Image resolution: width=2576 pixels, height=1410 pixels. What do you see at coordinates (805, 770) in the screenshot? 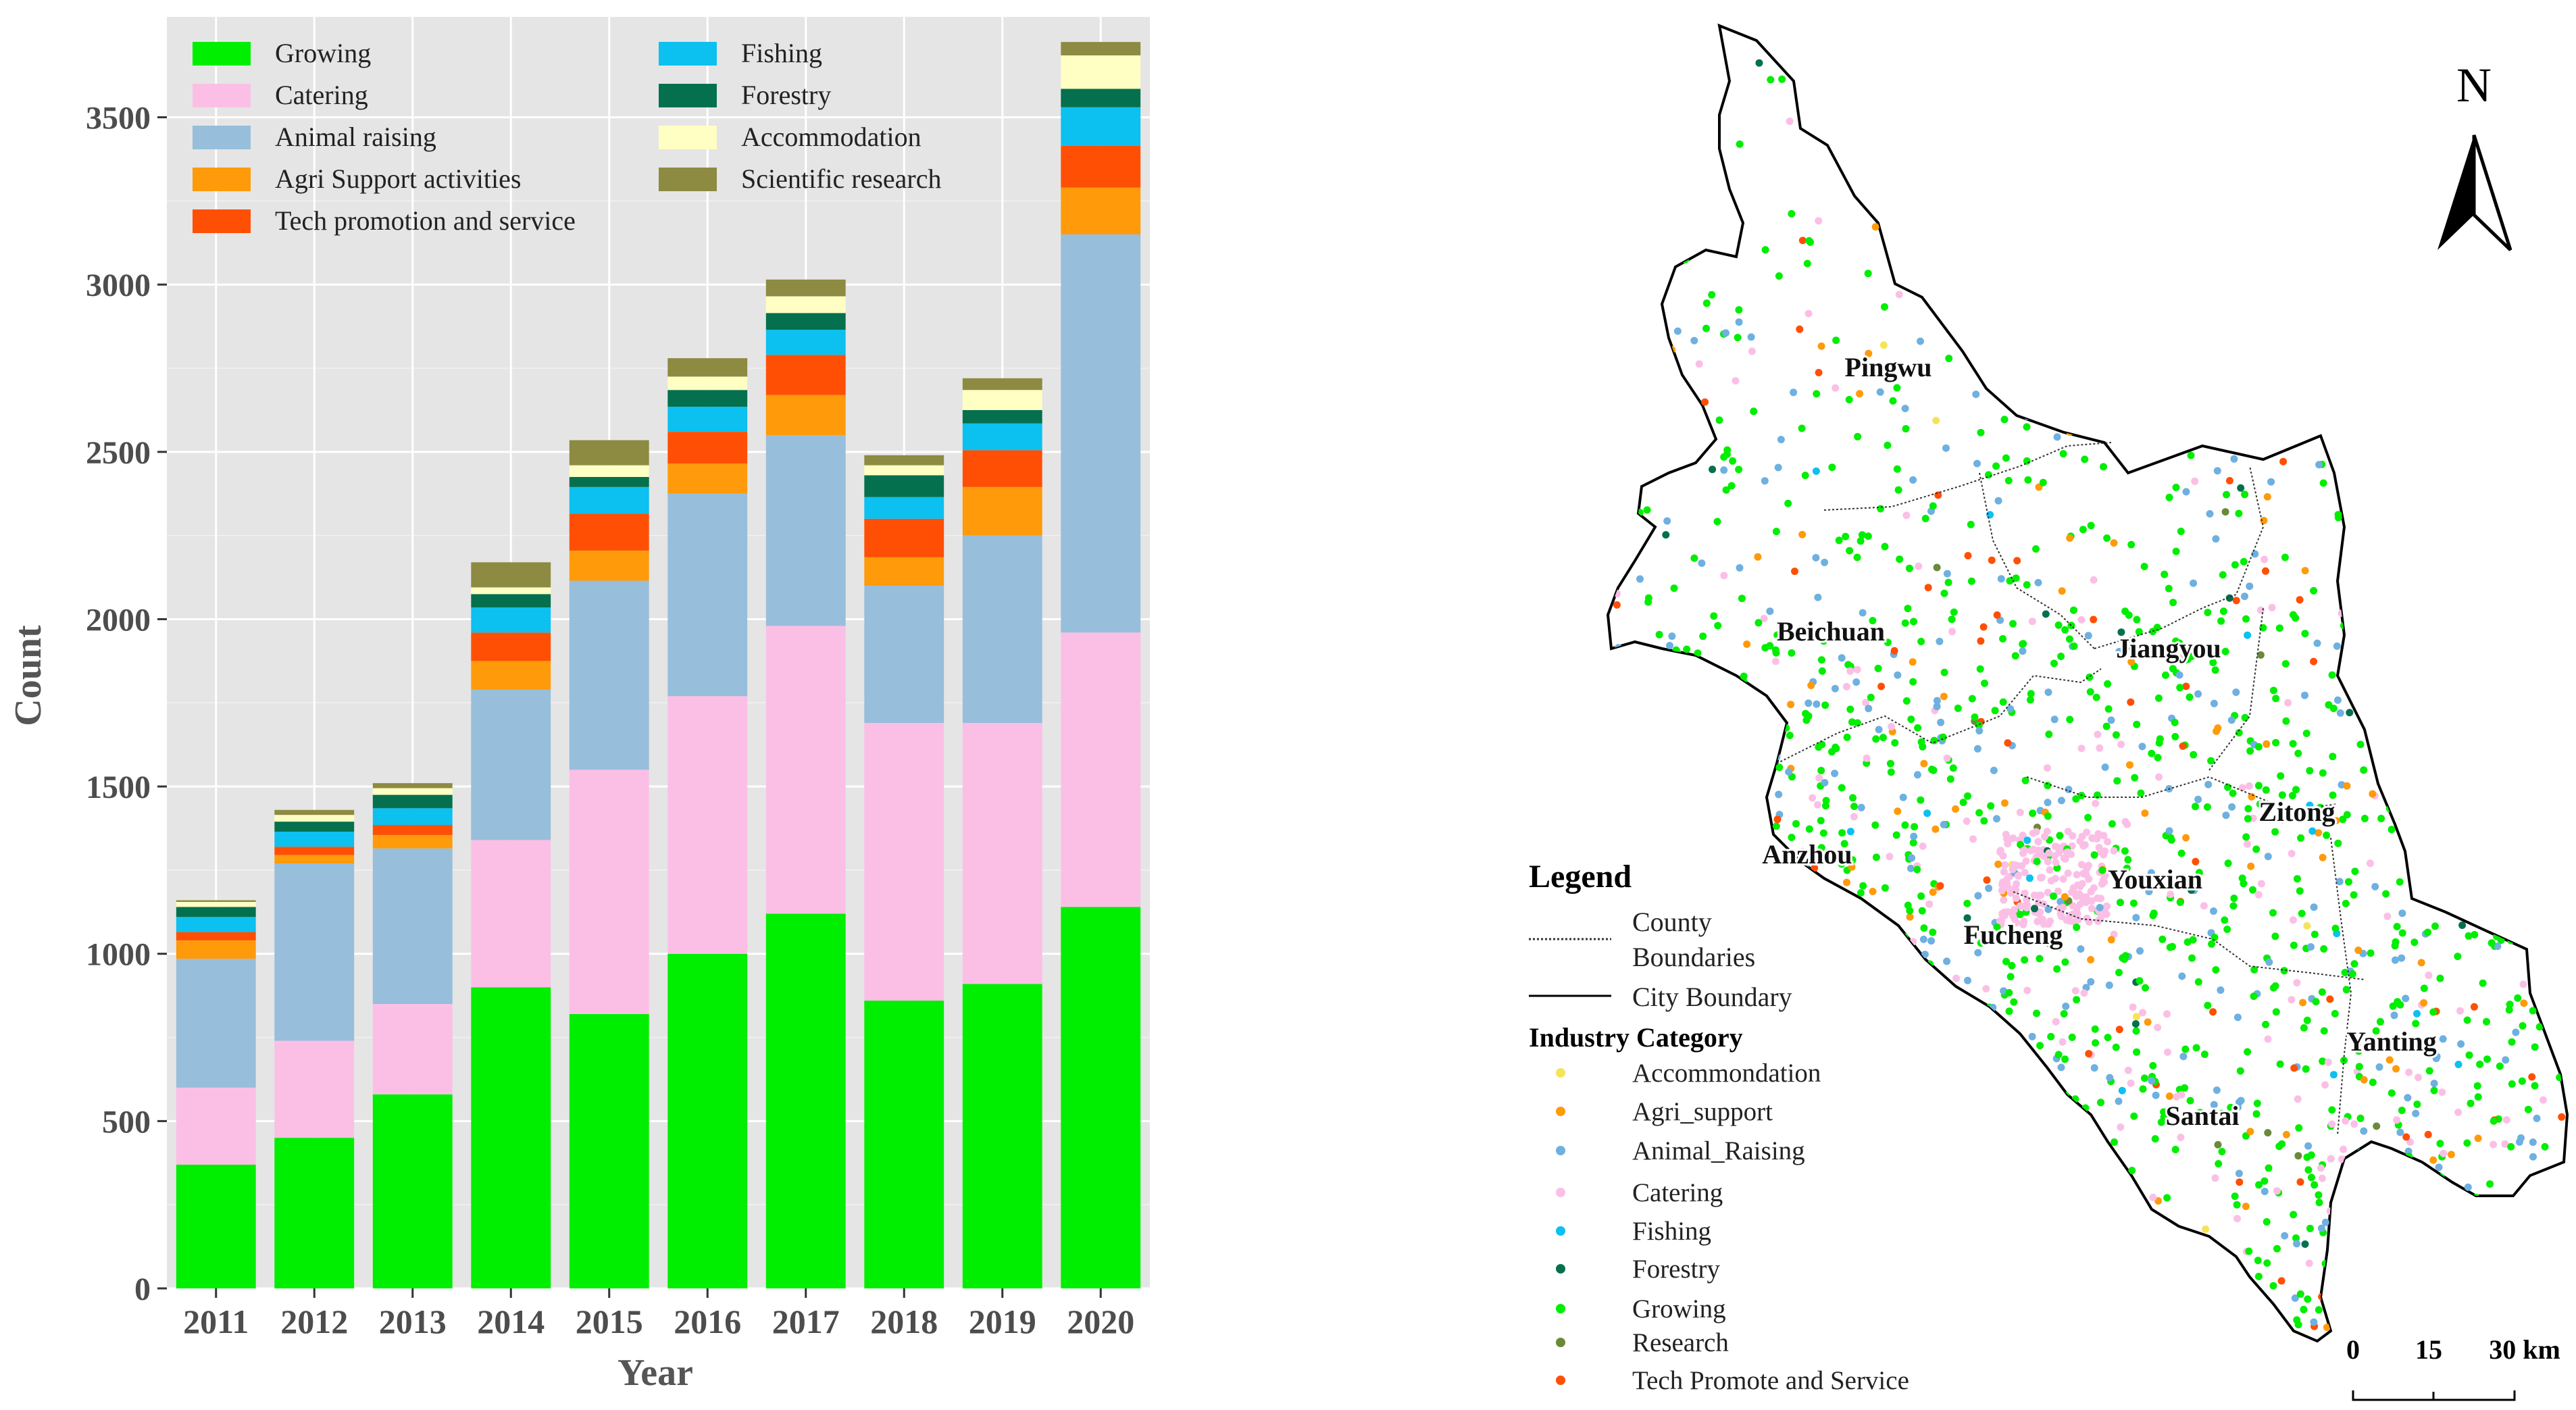
I see `bar-segment-2017-catering` at bounding box center [805, 770].